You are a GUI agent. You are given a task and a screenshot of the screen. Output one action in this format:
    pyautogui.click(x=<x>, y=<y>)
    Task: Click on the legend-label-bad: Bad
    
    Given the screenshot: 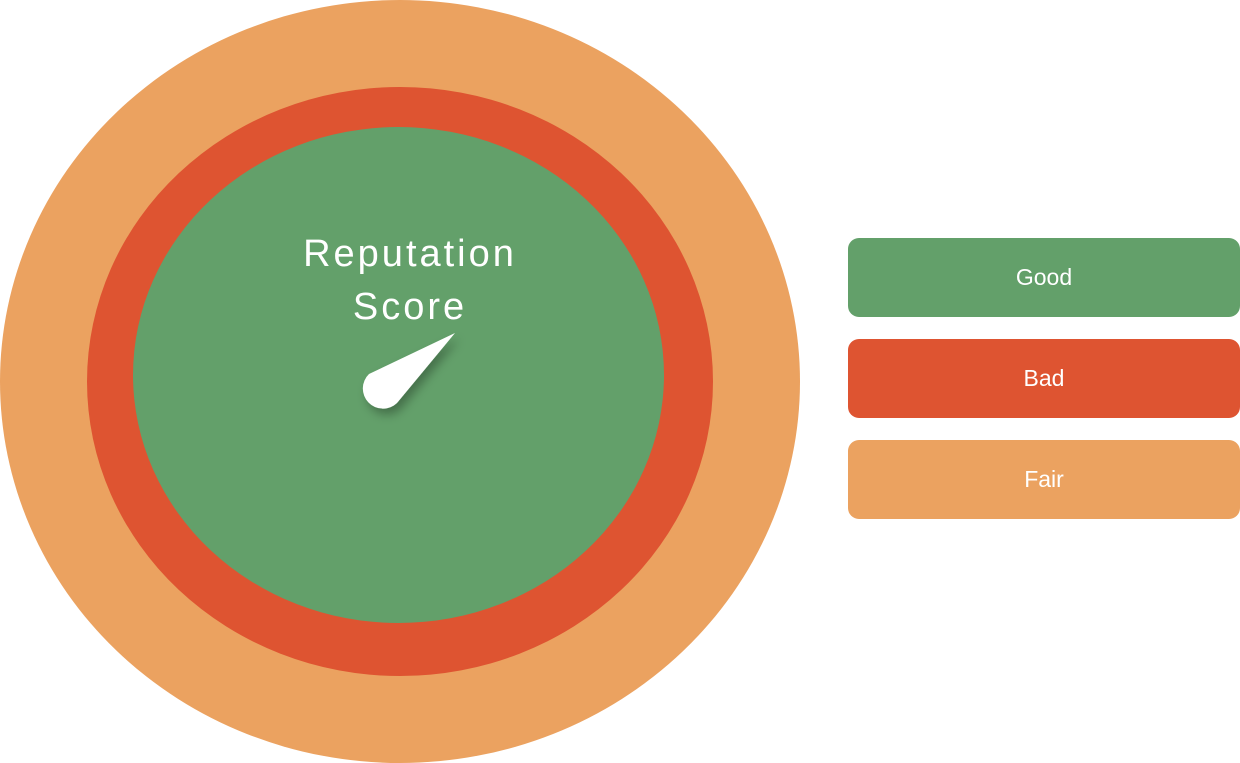 What is the action you would take?
    pyautogui.click(x=1044, y=378)
    